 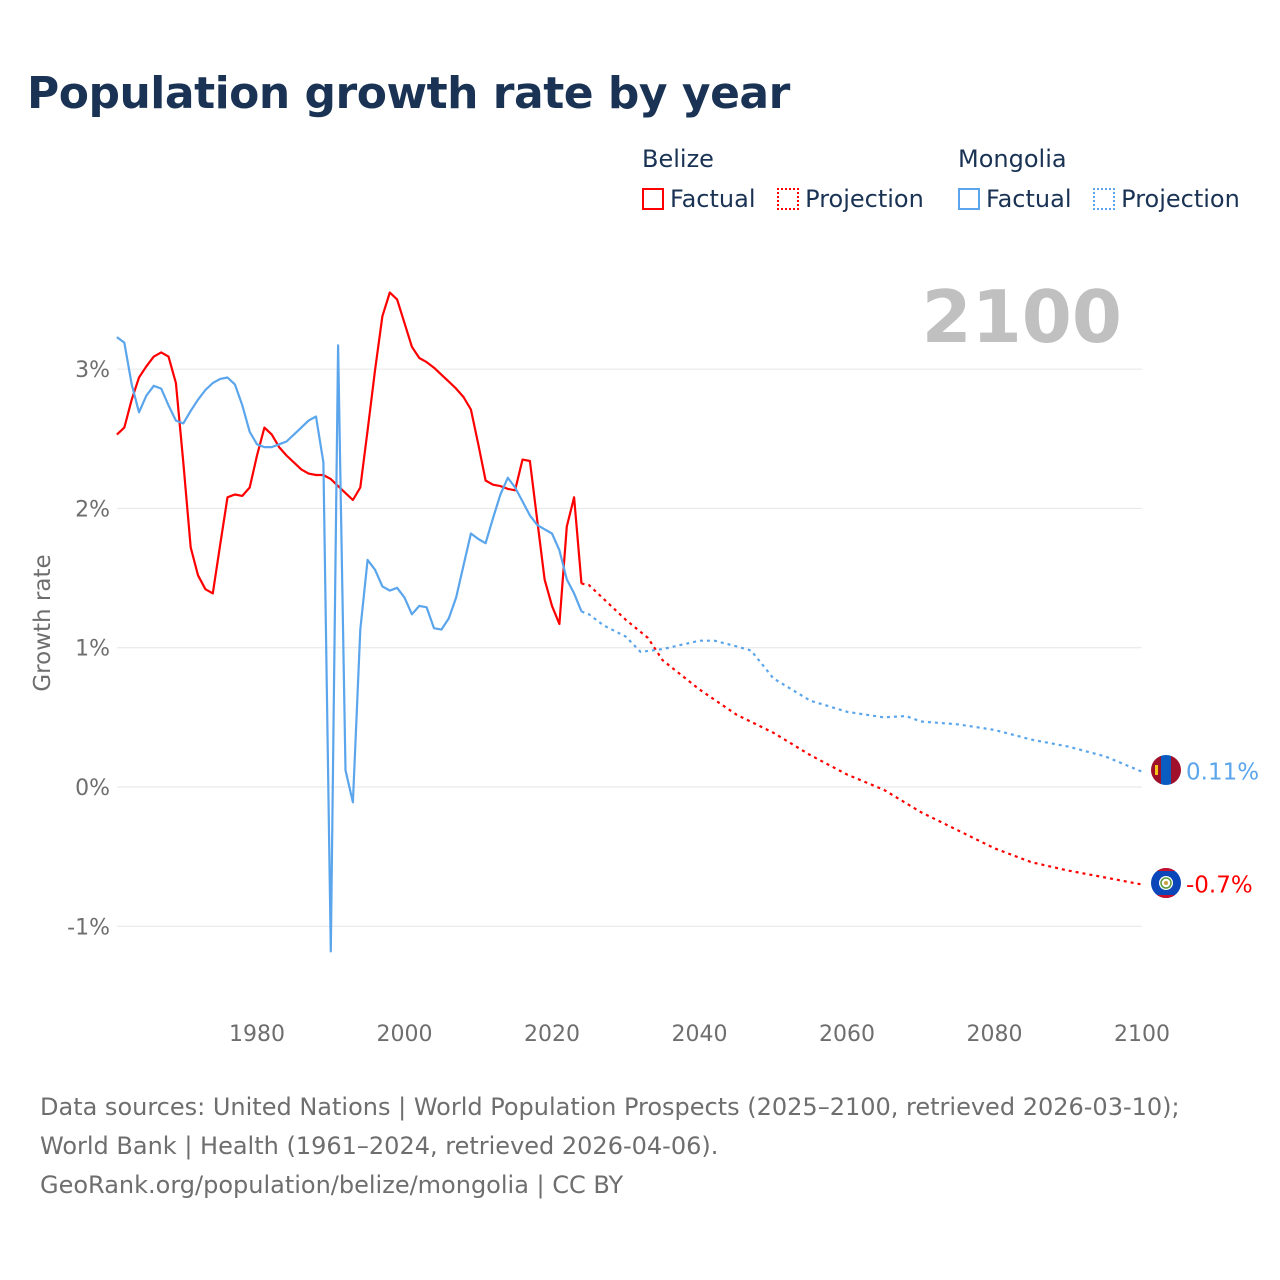 What do you see at coordinates (88, 927) in the screenshot?
I see `y-tick-label: -1%` at bounding box center [88, 927].